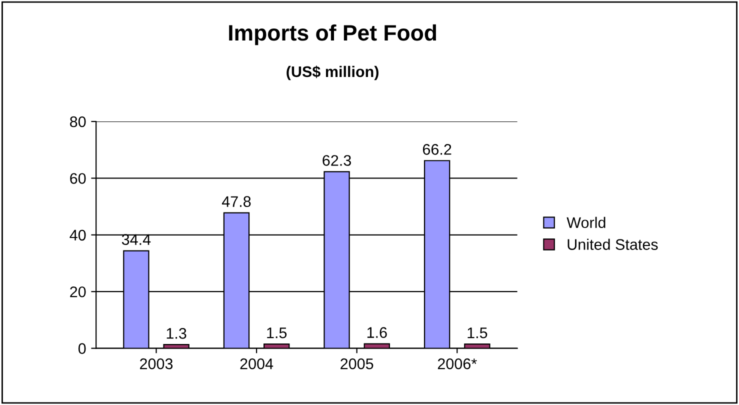  What do you see at coordinates (82, 348) in the screenshot?
I see `y-tick-label: 0` at bounding box center [82, 348].